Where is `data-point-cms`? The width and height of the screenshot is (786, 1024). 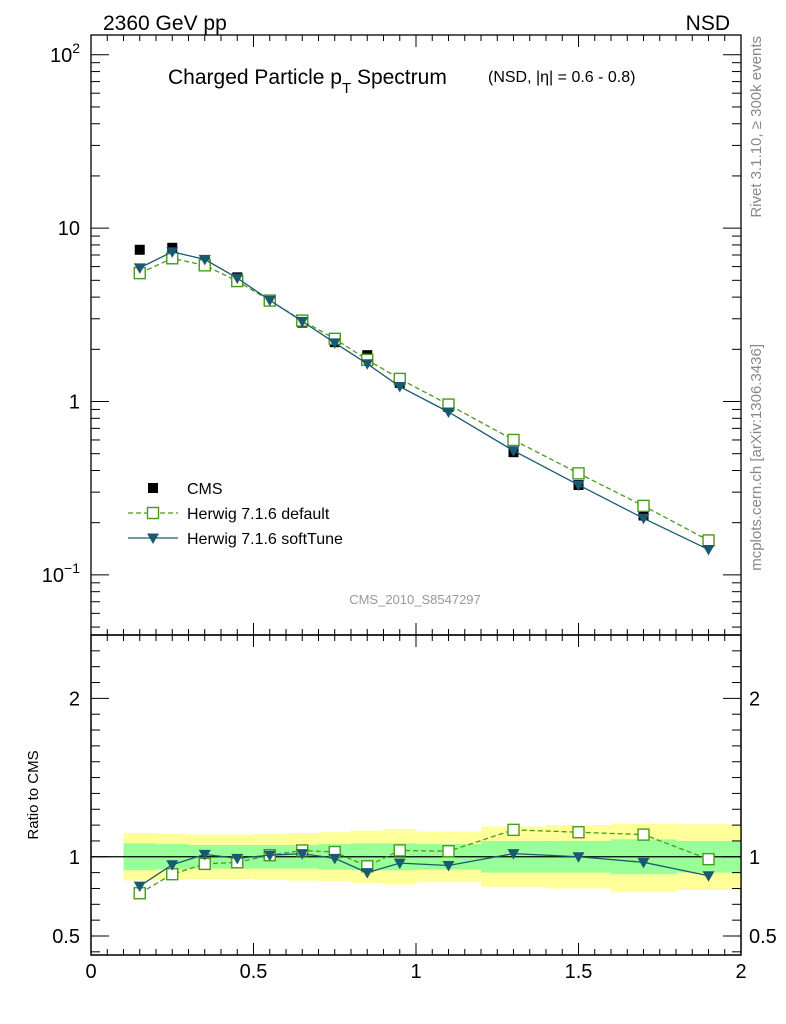 data-point-cms is located at coordinates (139, 249).